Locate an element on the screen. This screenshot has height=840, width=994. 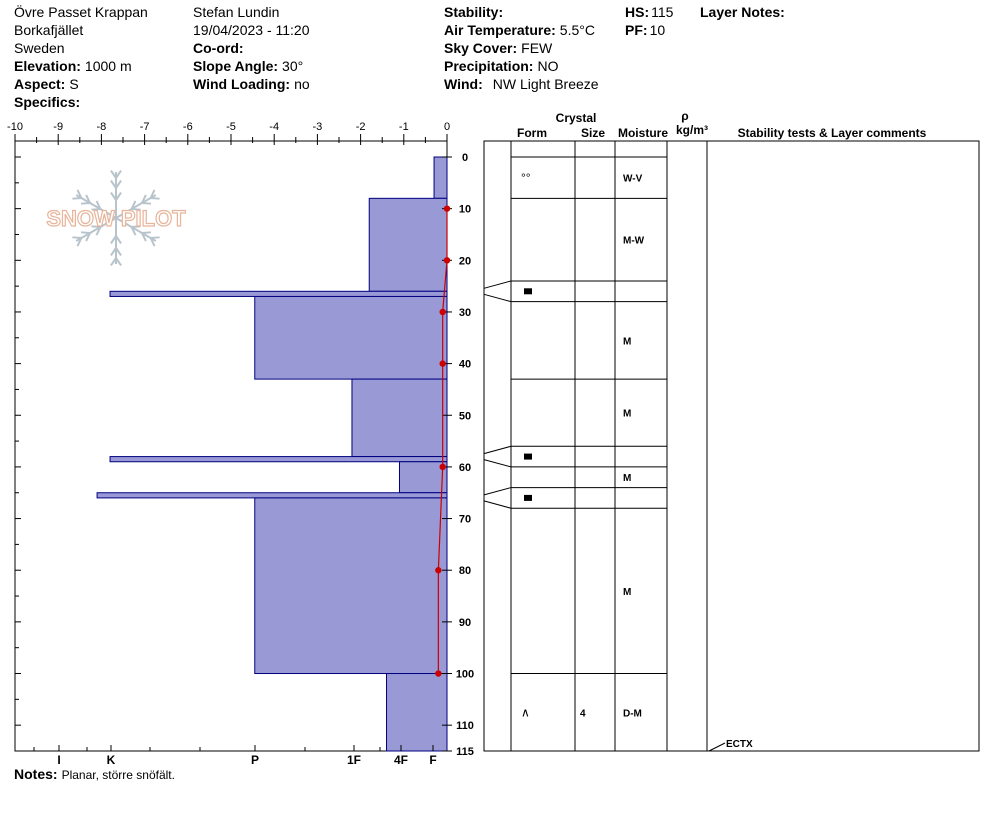
wind-loading-value: no is located at coordinates (302, 84).